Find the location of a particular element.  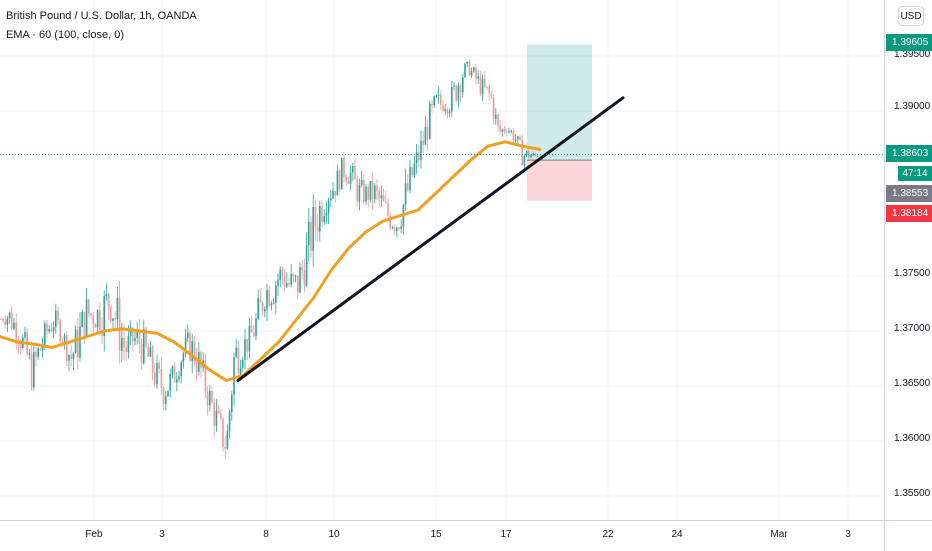

time-tick-label: 22 is located at coordinates (608, 534).